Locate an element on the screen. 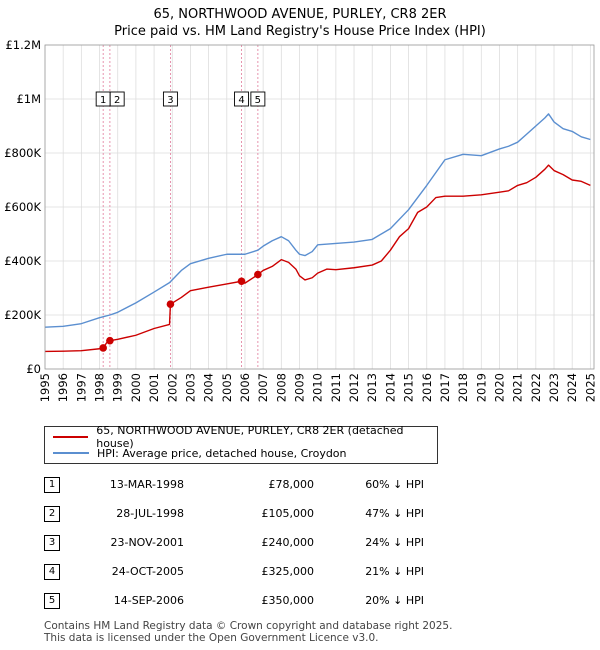 This screenshot has width=600, height=650. x-tick-label: 1998 is located at coordinates (100, 387).